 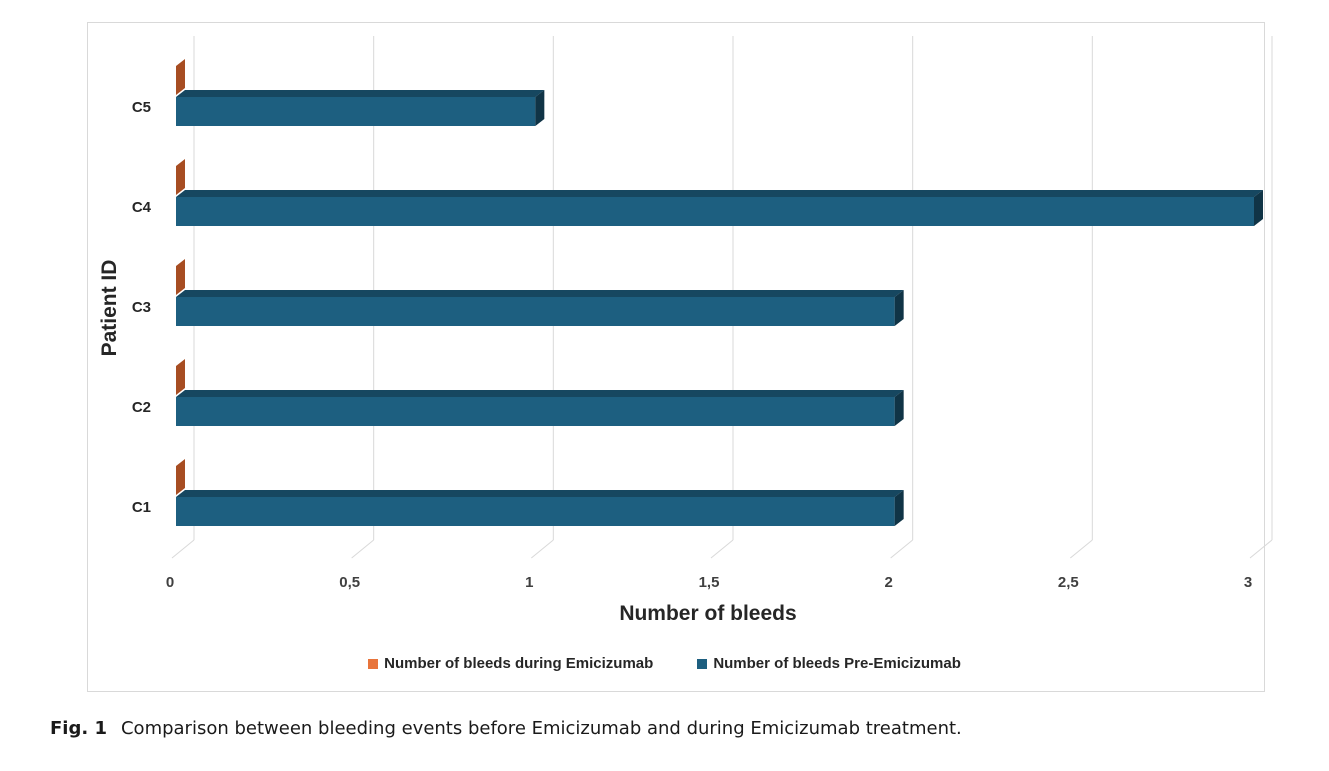 I want to click on x-tick-label: 0, so click(x=170, y=582).